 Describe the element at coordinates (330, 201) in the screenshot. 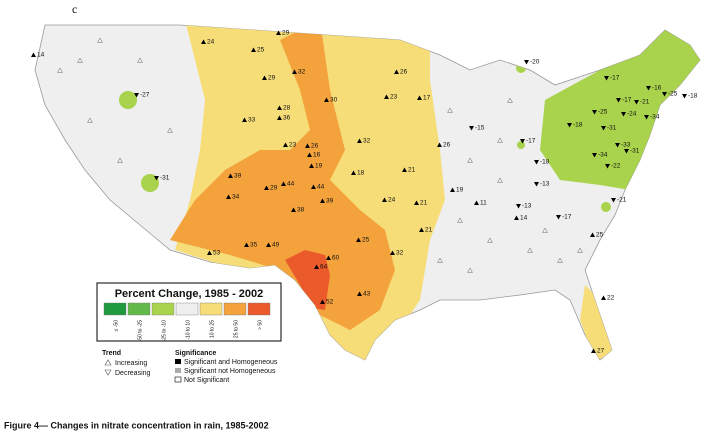

I see `site-label: 39` at that location.